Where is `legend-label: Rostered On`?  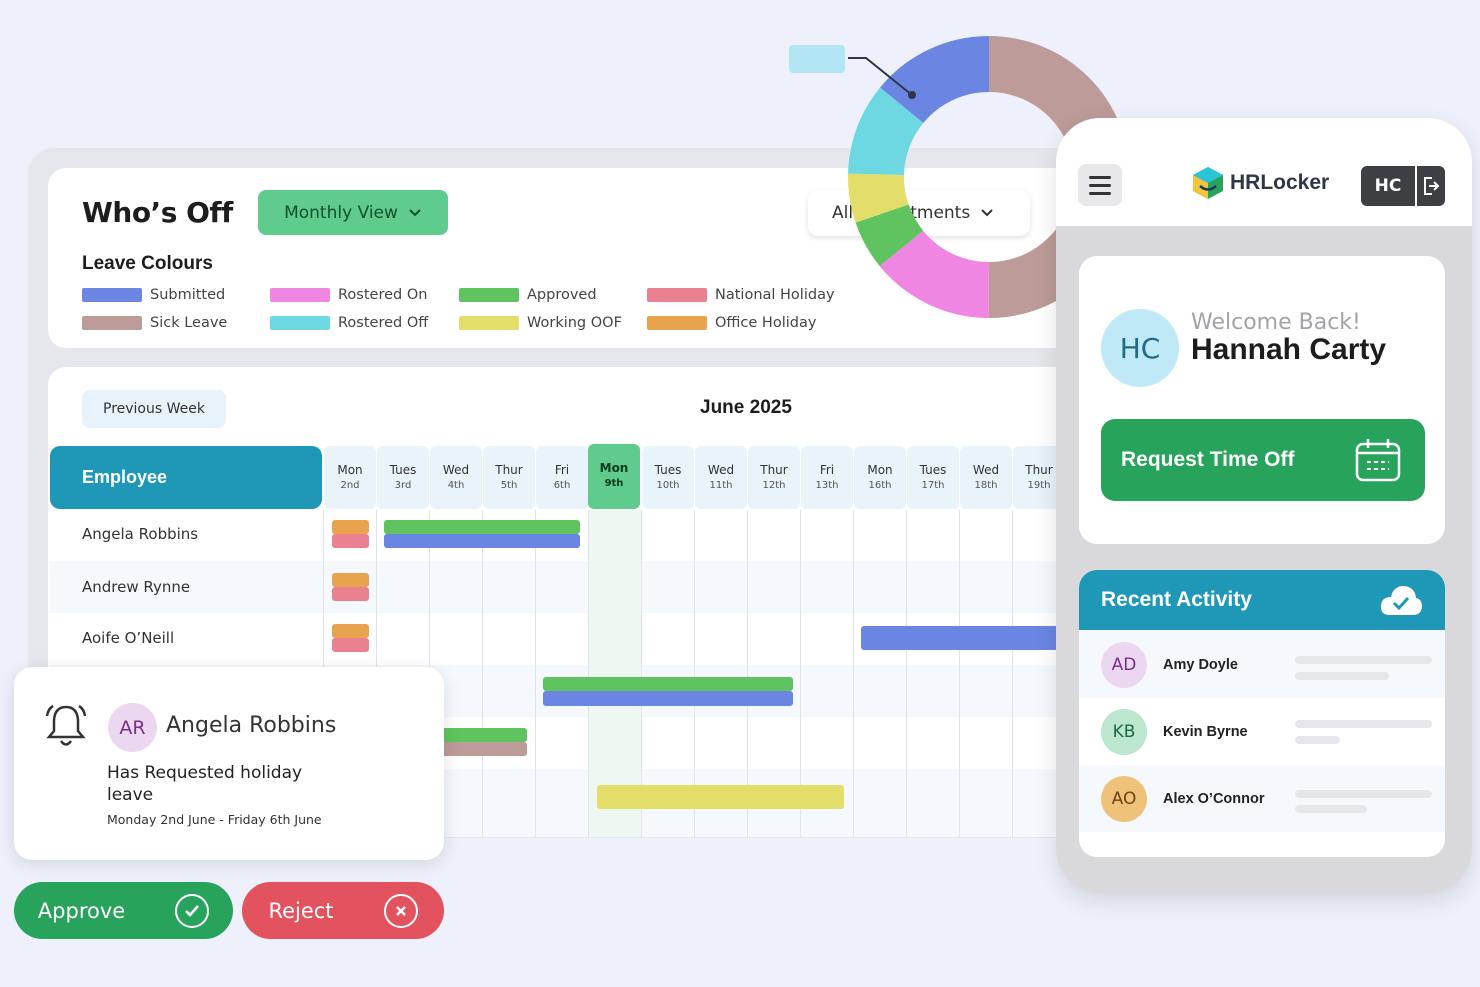 legend-label: Rostered On is located at coordinates (383, 295).